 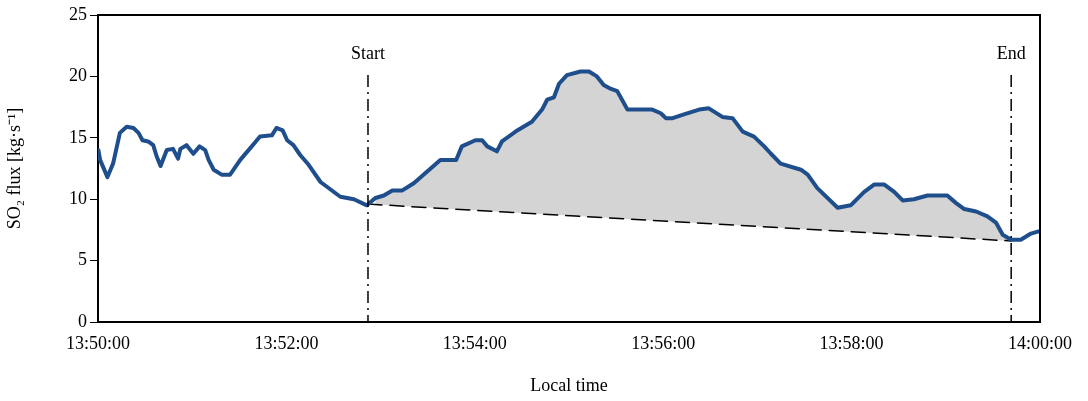 What do you see at coordinates (78, 197) in the screenshot?
I see `y-tick-label: 10` at bounding box center [78, 197].